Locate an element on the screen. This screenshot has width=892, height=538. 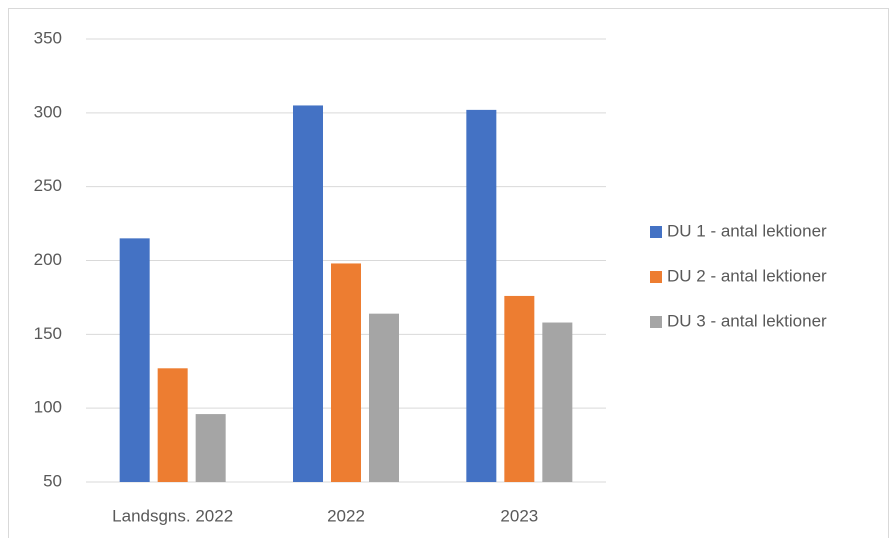
legend-label: DU 1 - antal lektioner is located at coordinates (747, 230).